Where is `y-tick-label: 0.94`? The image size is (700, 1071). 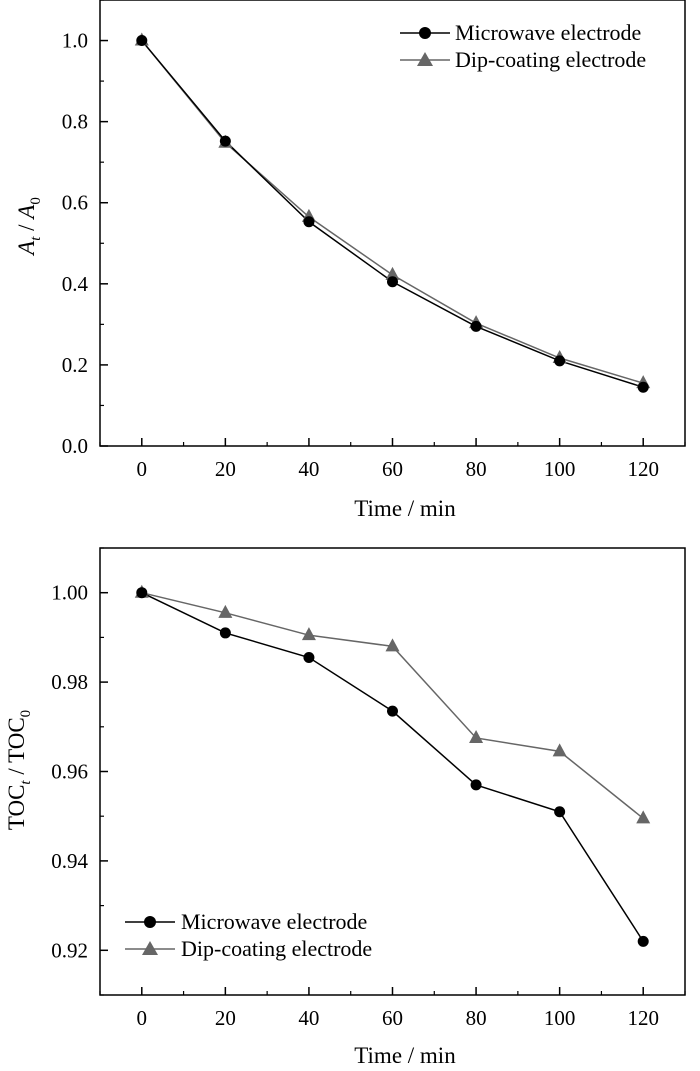
y-tick-label: 0.94 is located at coordinates (69, 861).